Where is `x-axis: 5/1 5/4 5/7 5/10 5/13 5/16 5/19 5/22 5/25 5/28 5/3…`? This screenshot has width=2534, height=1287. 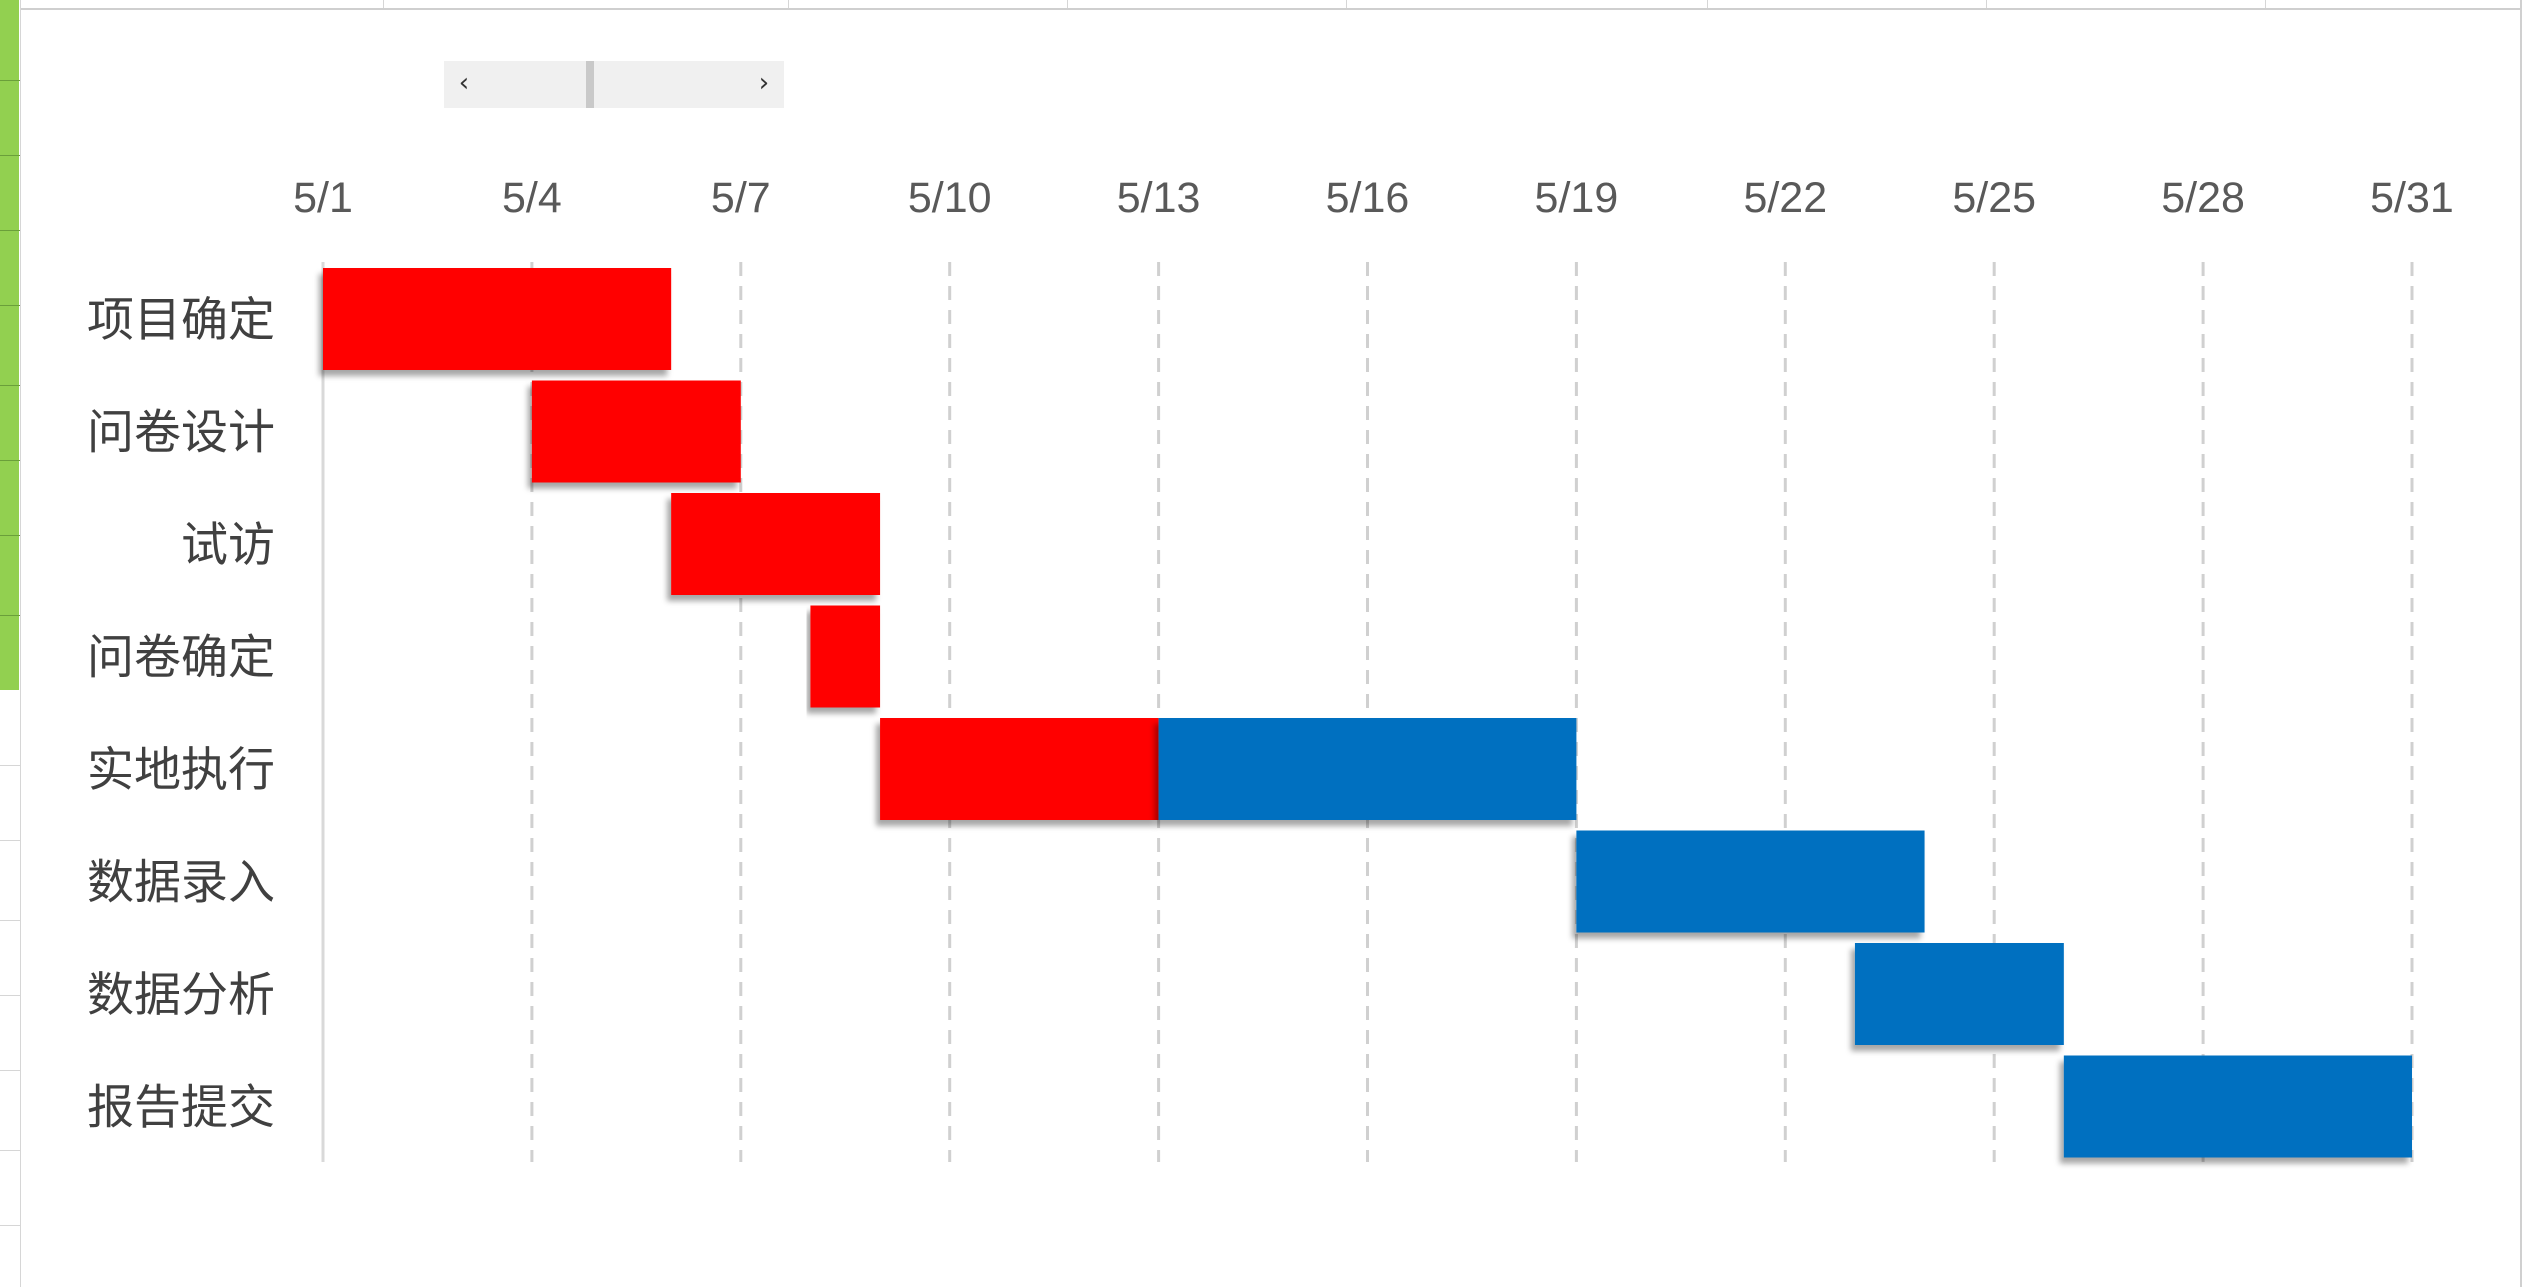
x-axis: 5/1 5/4 5/7 5/10 5/13 5/16 5/19 5/22 5/25 5/28 5/3… is located at coordinates (1373, 198).